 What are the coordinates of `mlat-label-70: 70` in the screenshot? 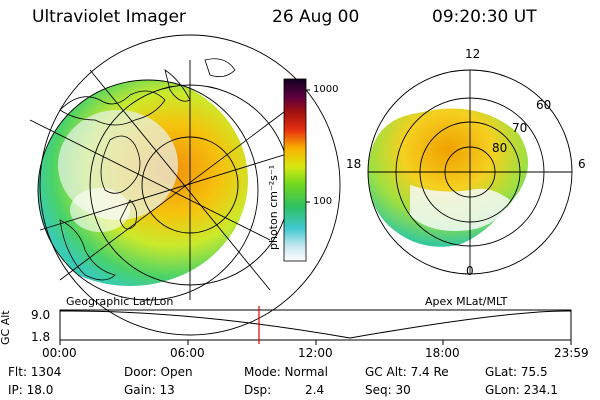 It's located at (520, 128).